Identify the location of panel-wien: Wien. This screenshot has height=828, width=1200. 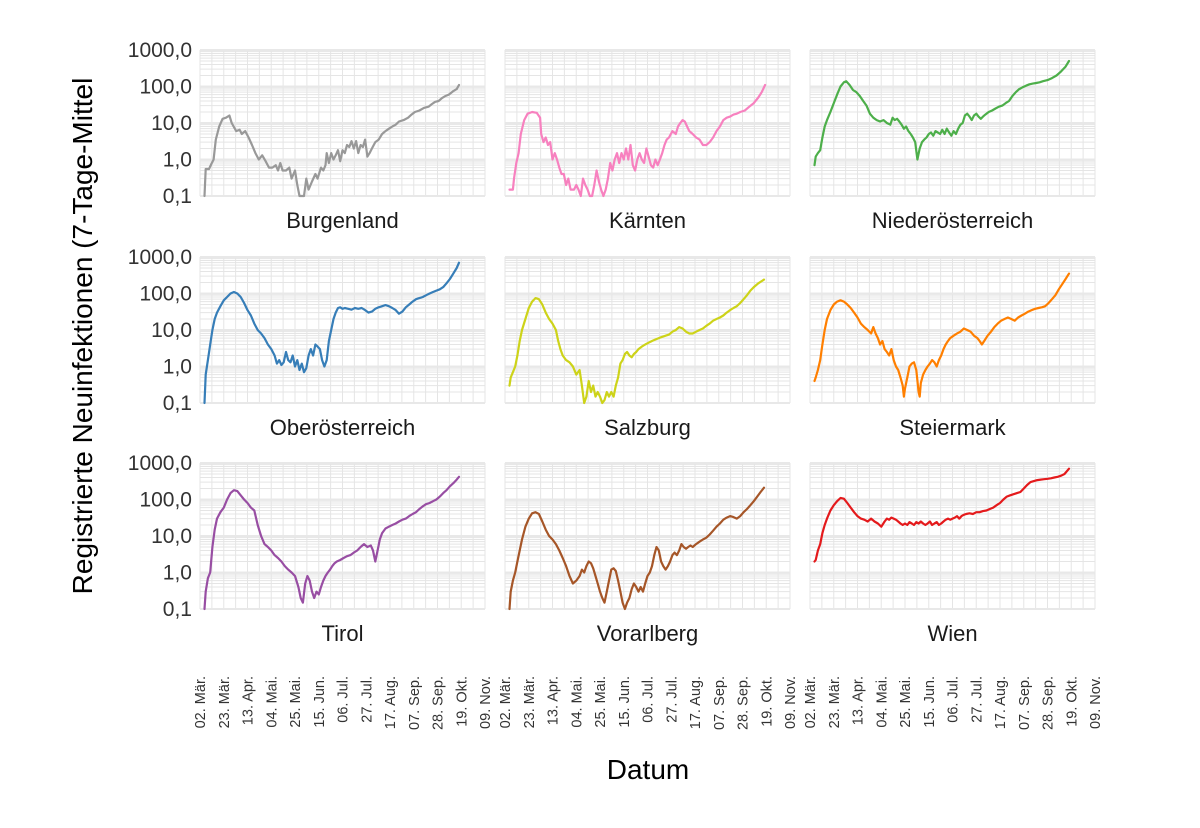
(952, 554).